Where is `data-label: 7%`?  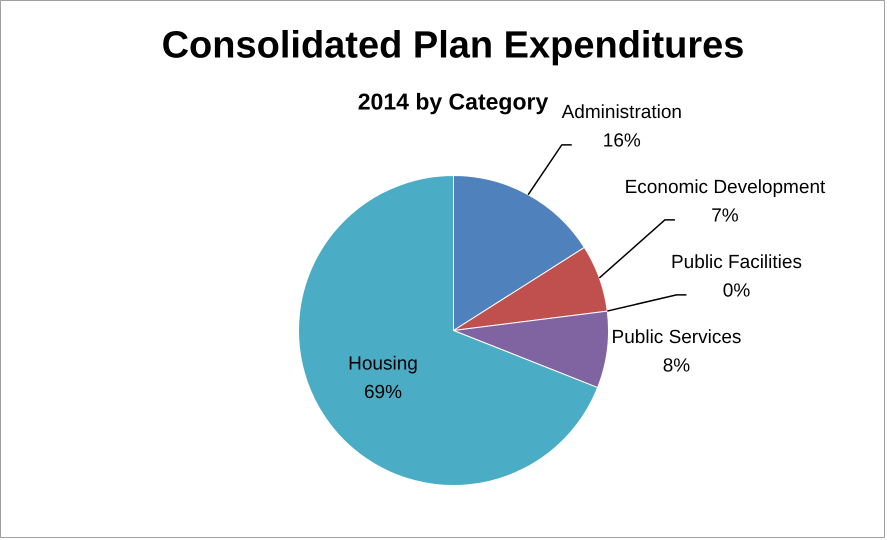 data-label: 7% is located at coordinates (725, 216).